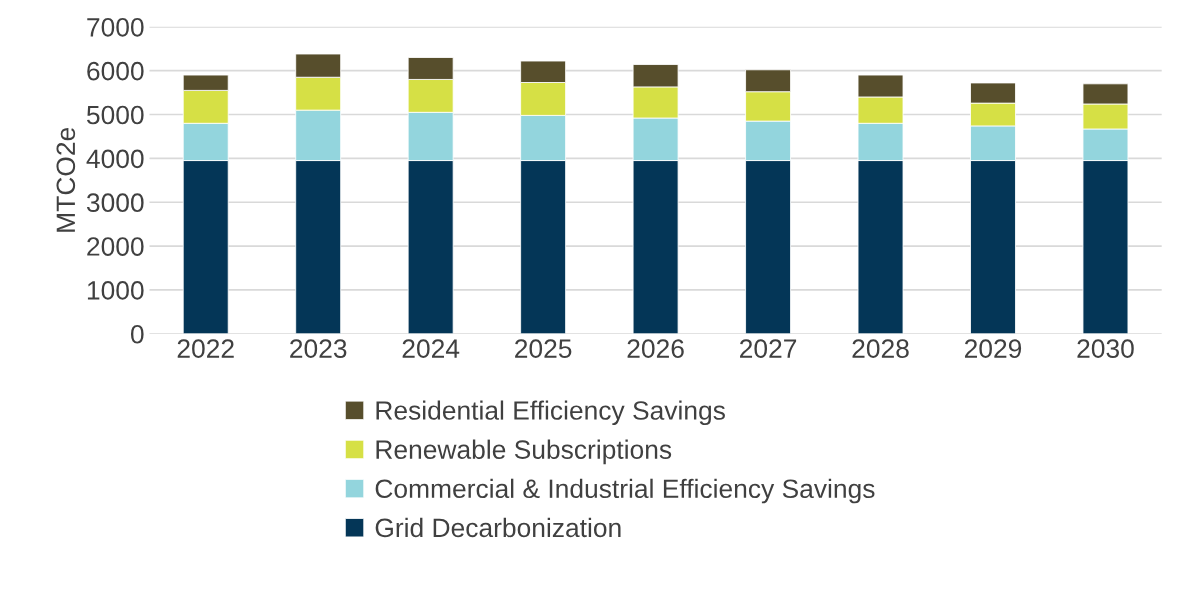  Describe the element at coordinates (625, 491) in the screenshot. I see `legend-label: Commercial & Industrial Efficiency Savings` at that location.